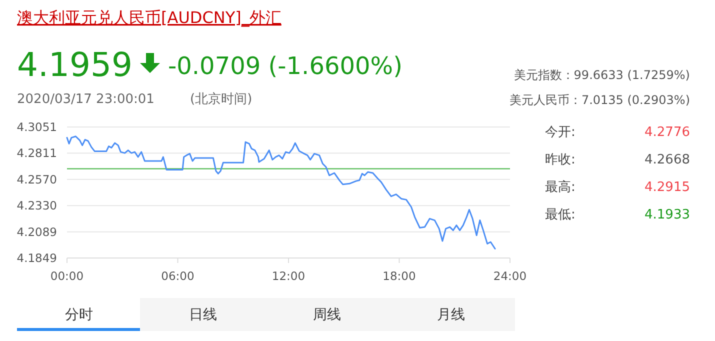 The height and width of the screenshot is (341, 715). What do you see at coordinates (667, 160) in the screenshot?
I see `text: 4.2668` at bounding box center [667, 160].